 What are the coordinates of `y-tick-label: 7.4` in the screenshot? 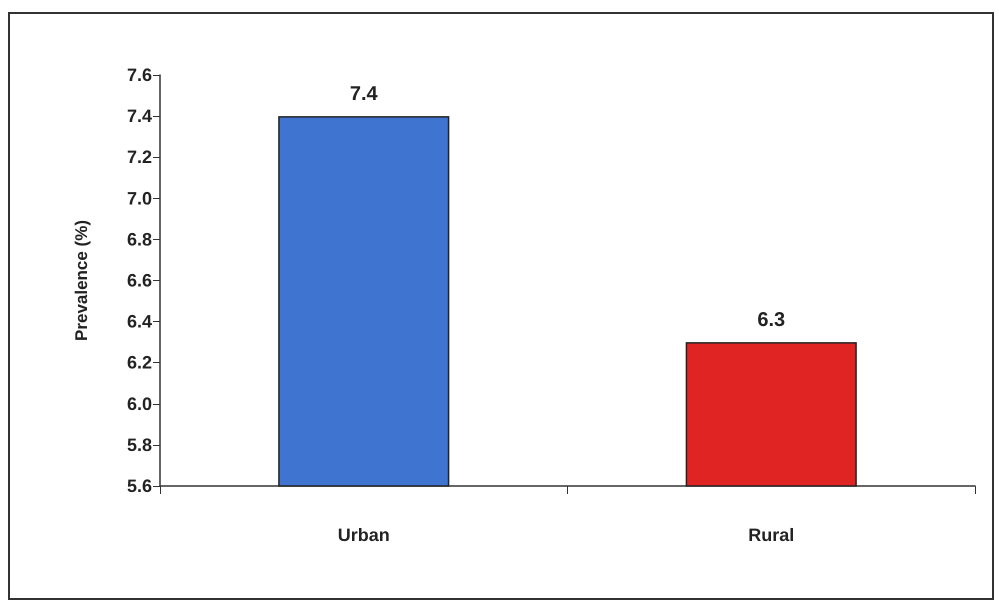 It's located at (139, 116).